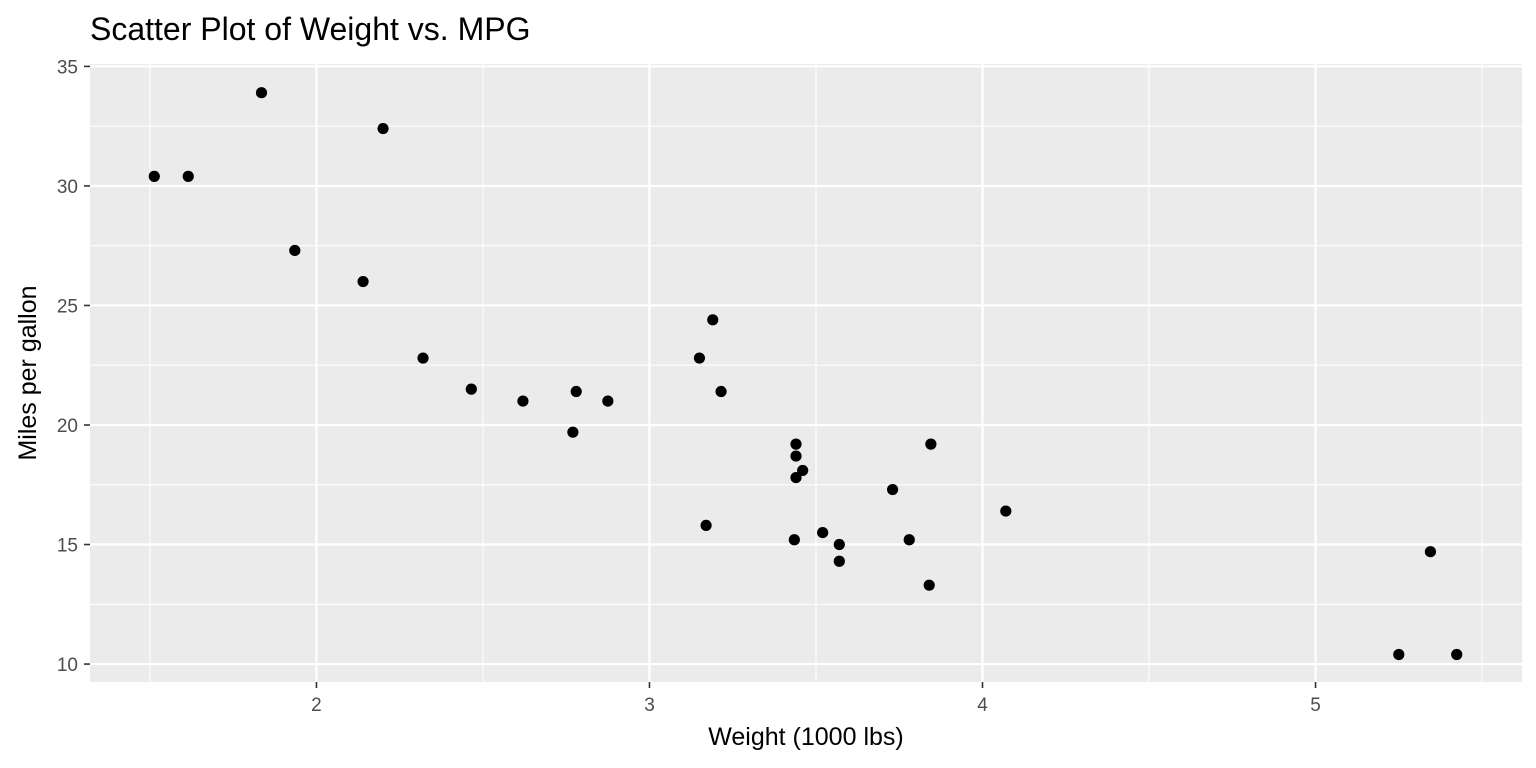  I want to click on y-axis: 10 15 20 25 30 35, so click(73, 366).